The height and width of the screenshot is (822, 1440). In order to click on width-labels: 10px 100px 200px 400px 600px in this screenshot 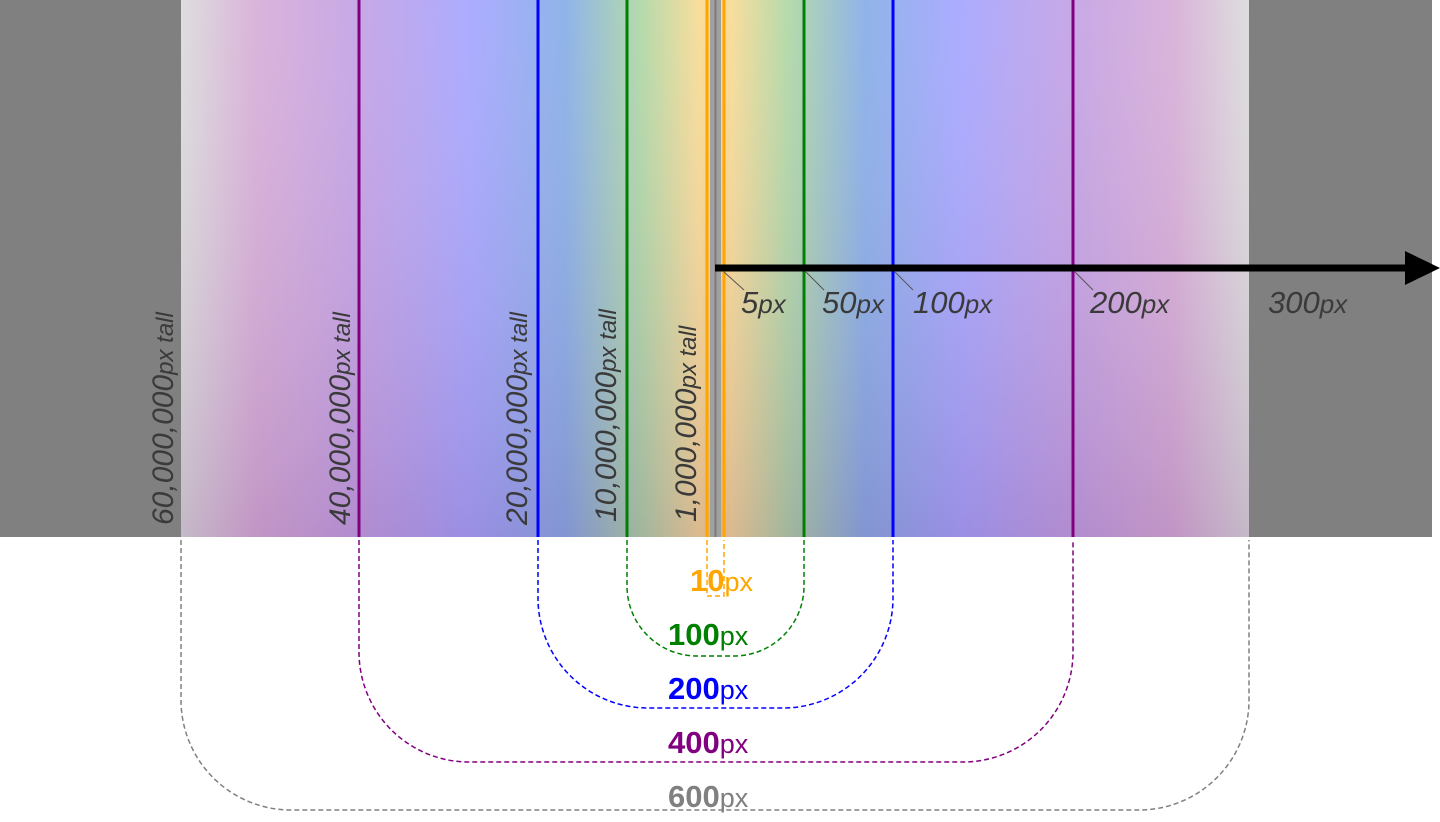, I will do `click(711, 688)`.